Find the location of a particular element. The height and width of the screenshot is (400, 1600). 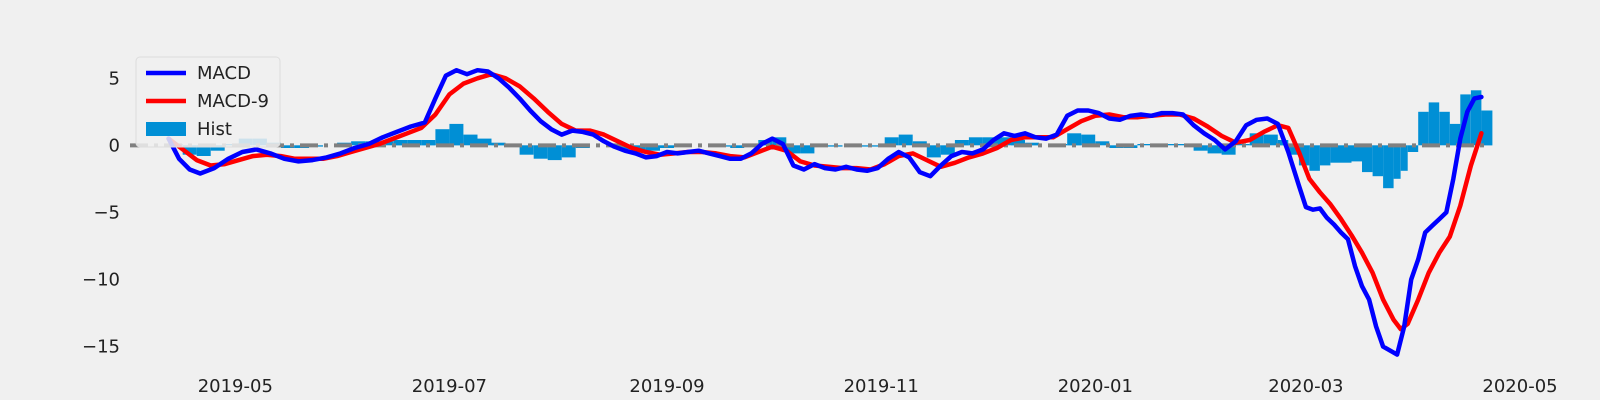

legend-label: MACD-9 is located at coordinates (233, 101).